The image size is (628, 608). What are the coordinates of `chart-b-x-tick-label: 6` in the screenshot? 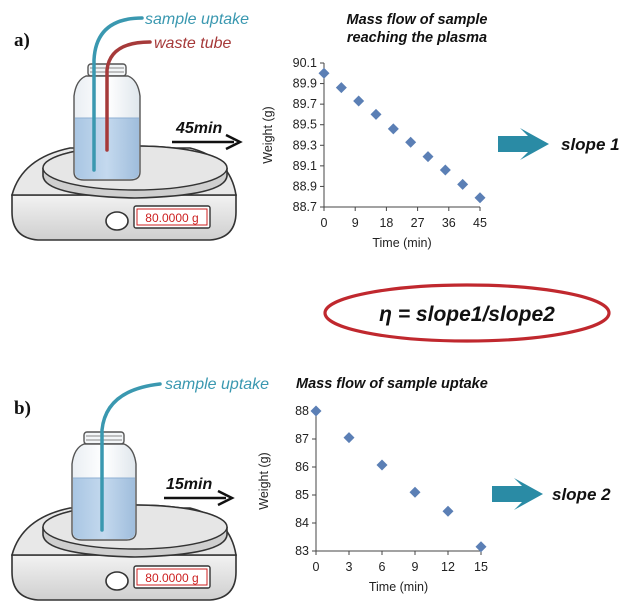 It's located at (382, 567).